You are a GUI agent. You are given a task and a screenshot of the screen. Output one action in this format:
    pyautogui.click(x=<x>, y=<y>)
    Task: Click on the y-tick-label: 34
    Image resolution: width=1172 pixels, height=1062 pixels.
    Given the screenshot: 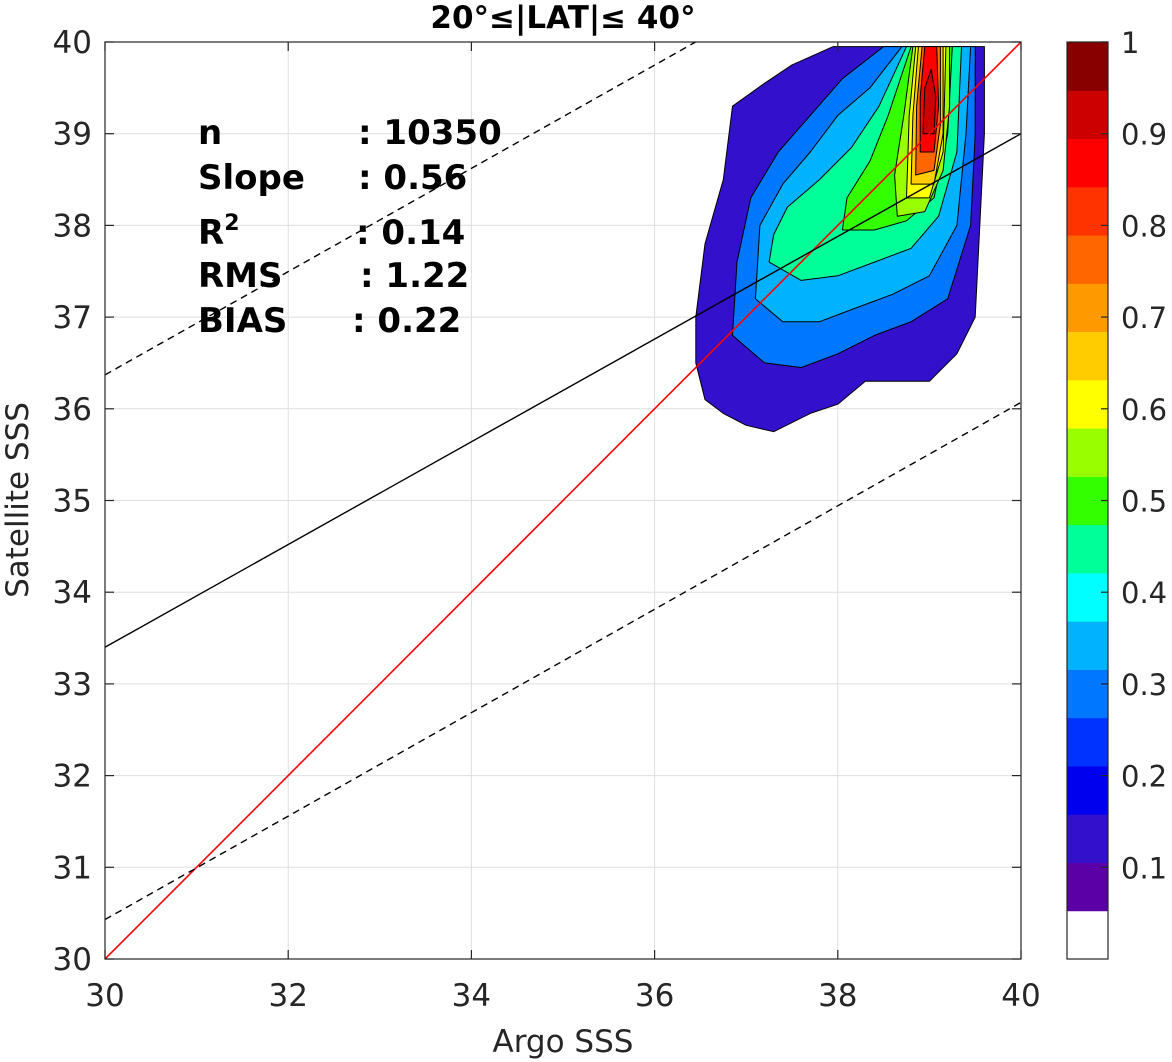 What is the action you would take?
    pyautogui.click(x=72, y=593)
    